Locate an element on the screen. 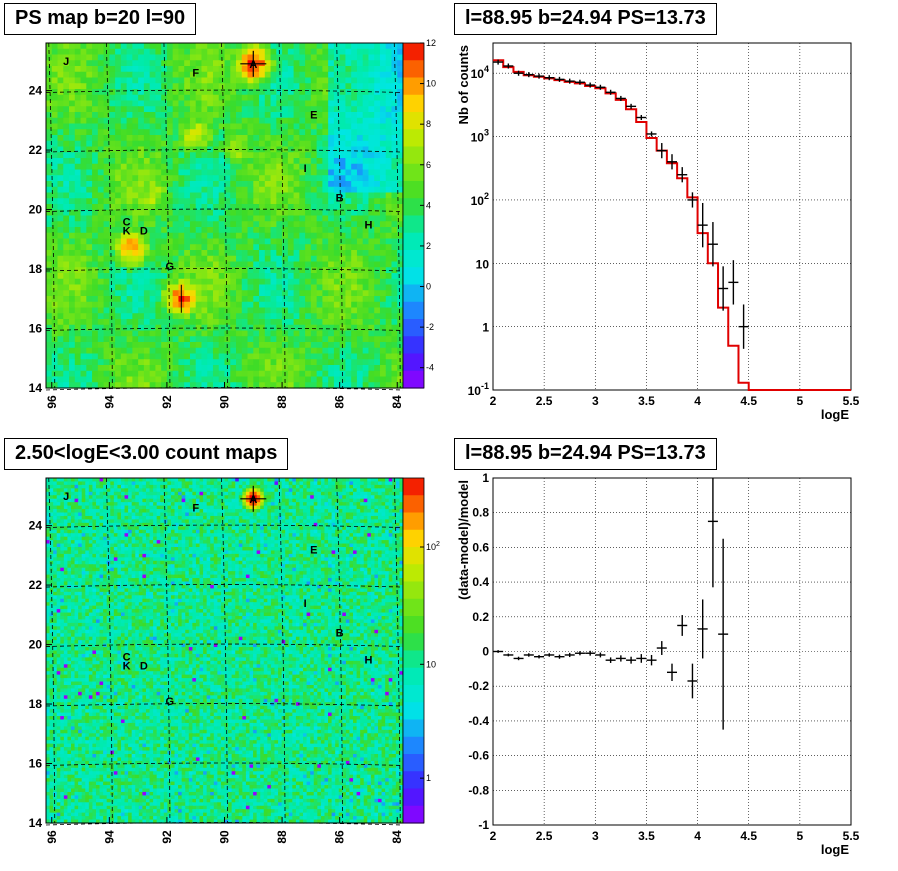 This screenshot has height=871, width=898. colorbar-tick: 0 is located at coordinates (428, 287).